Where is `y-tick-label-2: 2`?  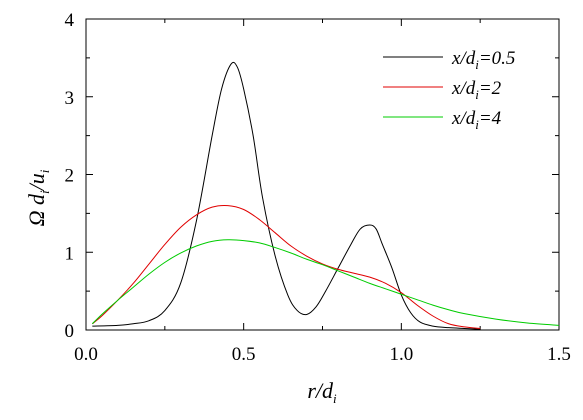
y-tick-label-2: 2 is located at coordinates (70, 176).